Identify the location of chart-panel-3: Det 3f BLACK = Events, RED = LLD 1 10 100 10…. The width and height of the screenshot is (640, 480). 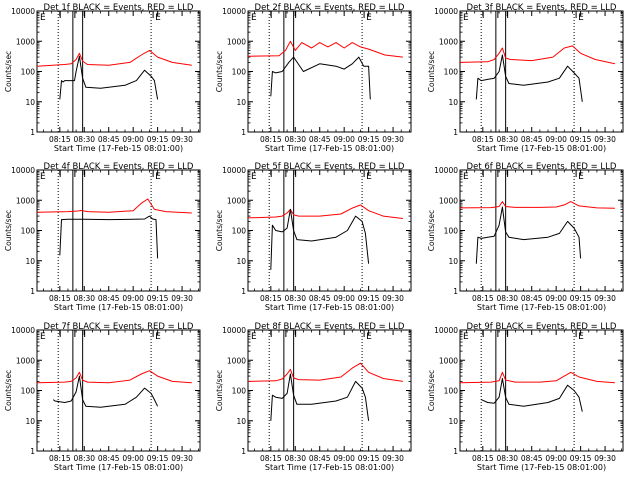
(525, 78).